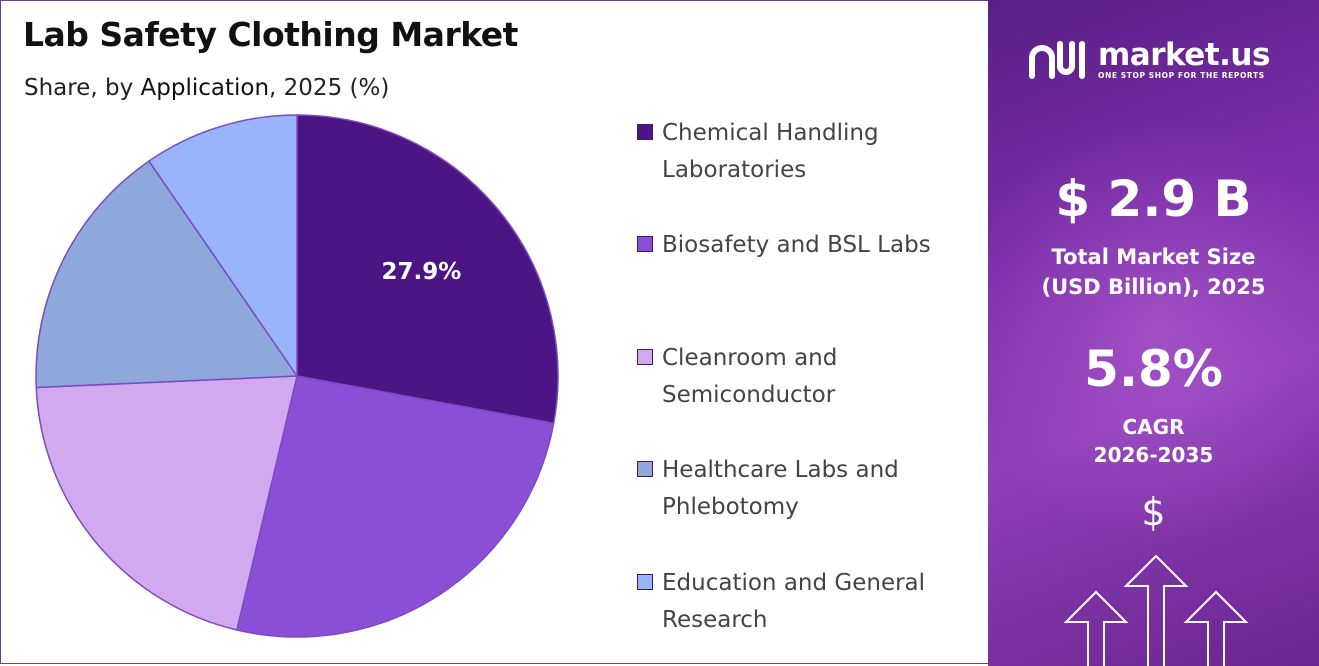 The image size is (1319, 666). What do you see at coordinates (1153, 287) in the screenshot?
I see `market-size-label-line2: (USD Billion), 2025` at bounding box center [1153, 287].